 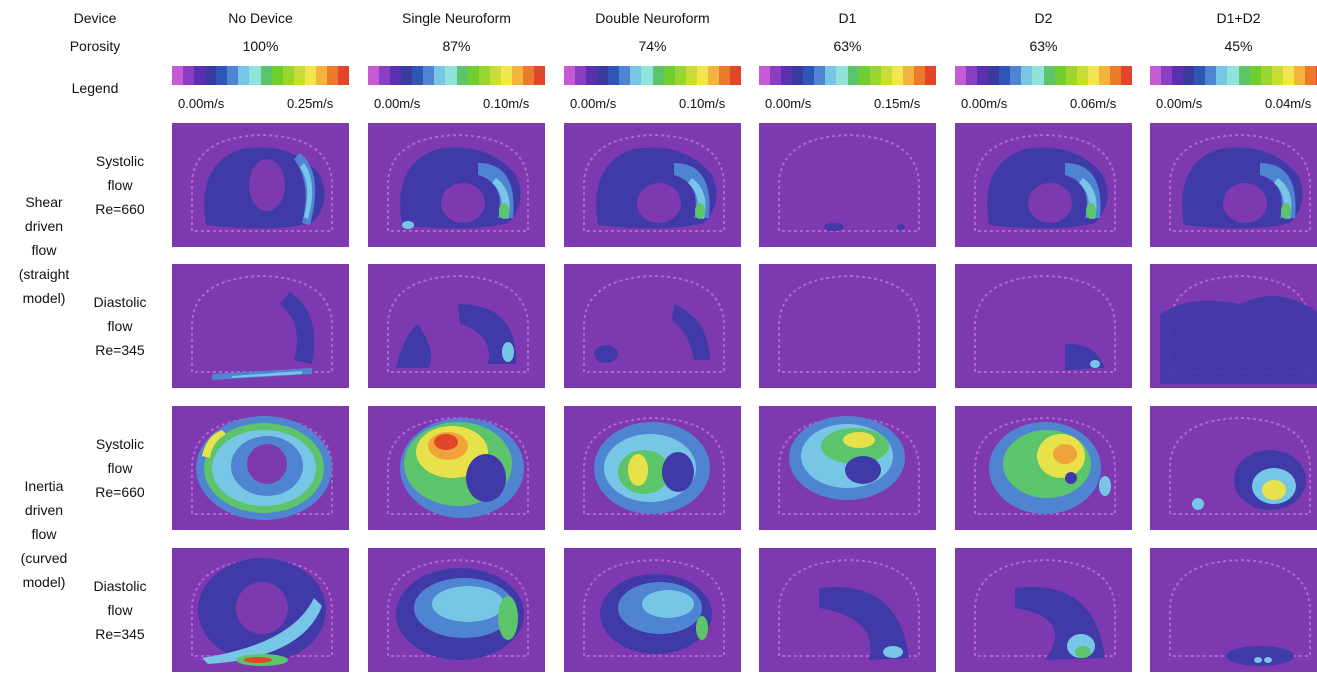 I want to click on flow-group-line: model), so click(x=44, y=582).